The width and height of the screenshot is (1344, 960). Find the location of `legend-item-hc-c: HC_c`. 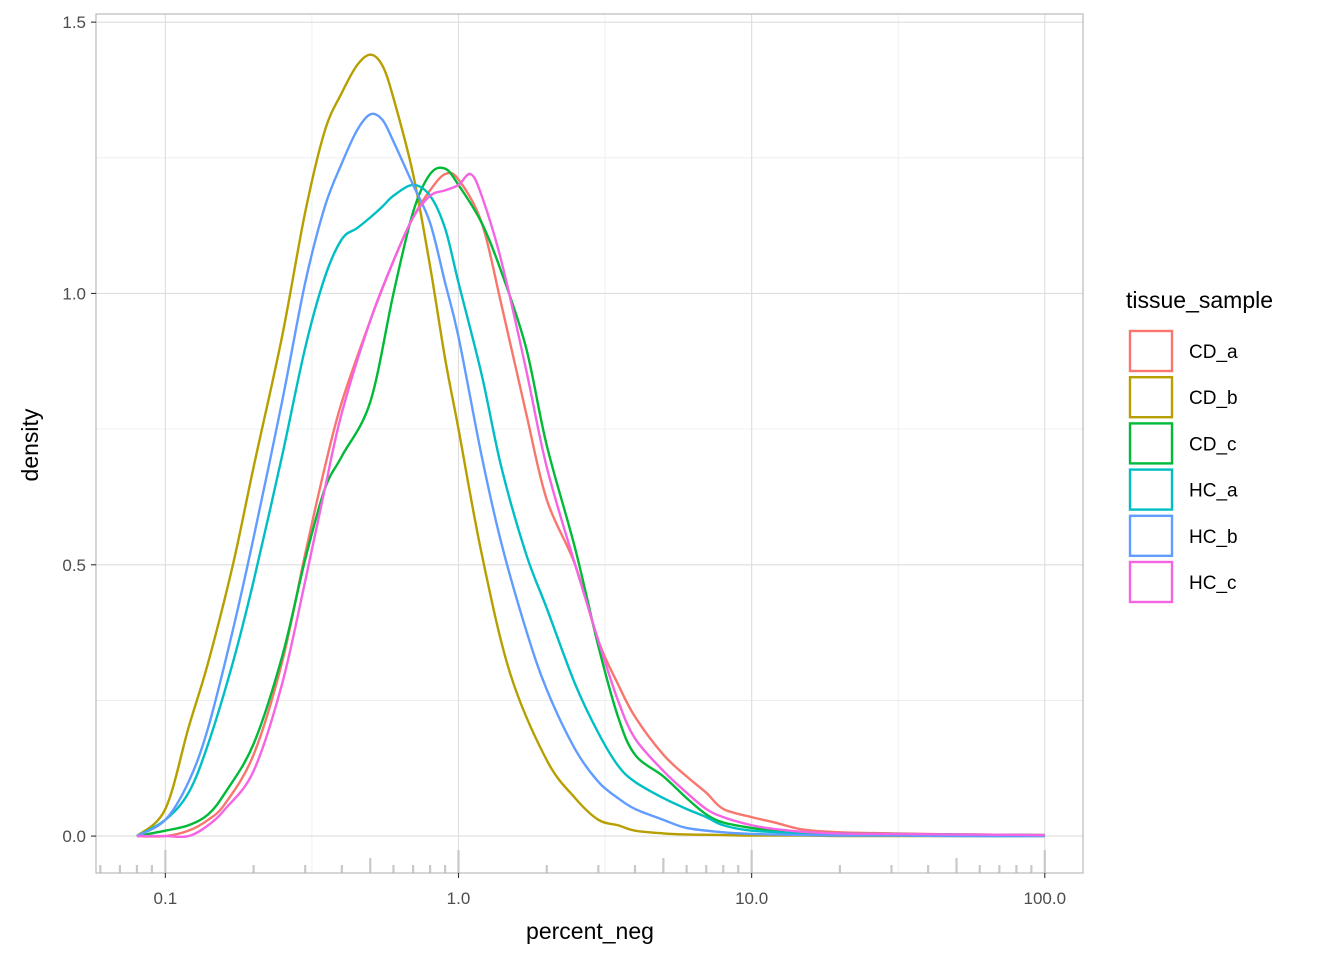

legend-item-hc-c: HC_c is located at coordinates (1182, 582).